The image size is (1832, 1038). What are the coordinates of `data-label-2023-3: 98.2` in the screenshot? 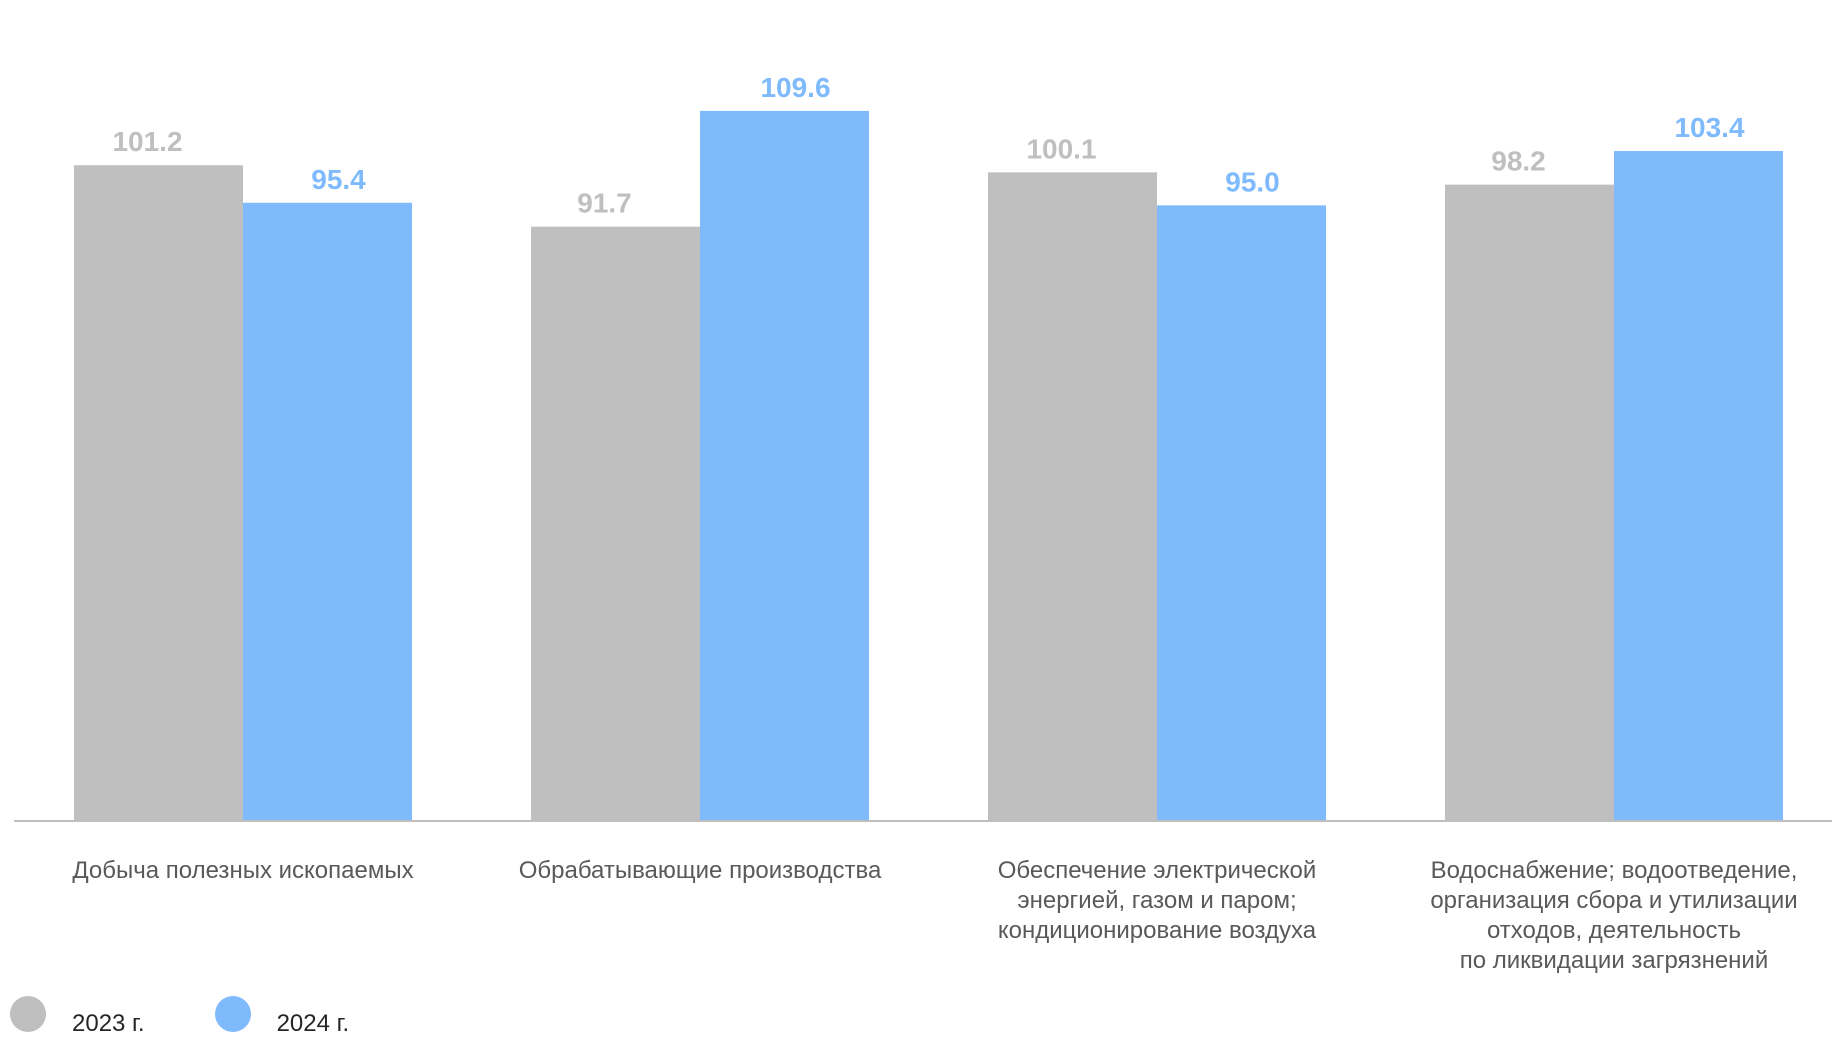 It's located at (1518, 161).